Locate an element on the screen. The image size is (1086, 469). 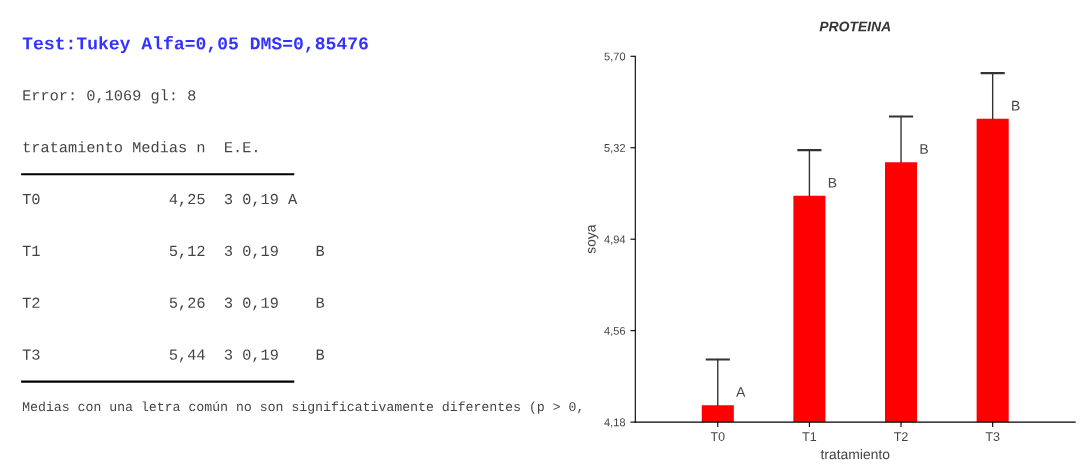
y-tick-label: 4,94 is located at coordinates (615, 240).